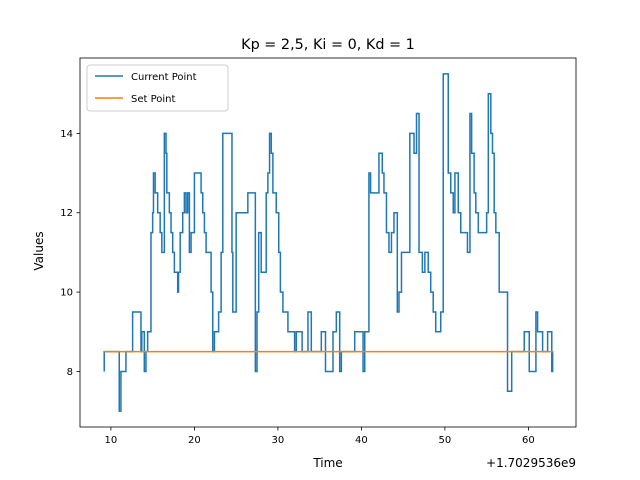 This screenshot has height=480, width=640. I want to click on x-tick-label: 60, so click(528, 440).